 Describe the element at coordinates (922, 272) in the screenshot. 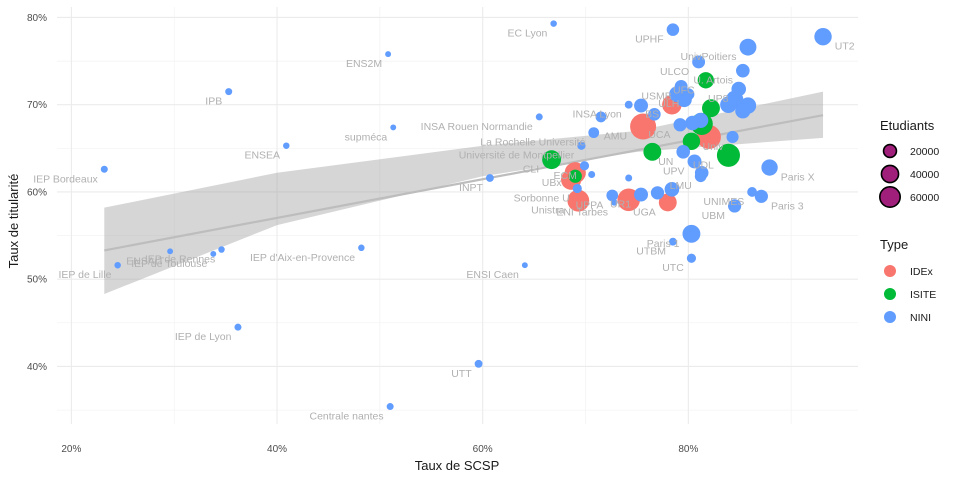

I see `legend-type-label: IDEx` at that location.